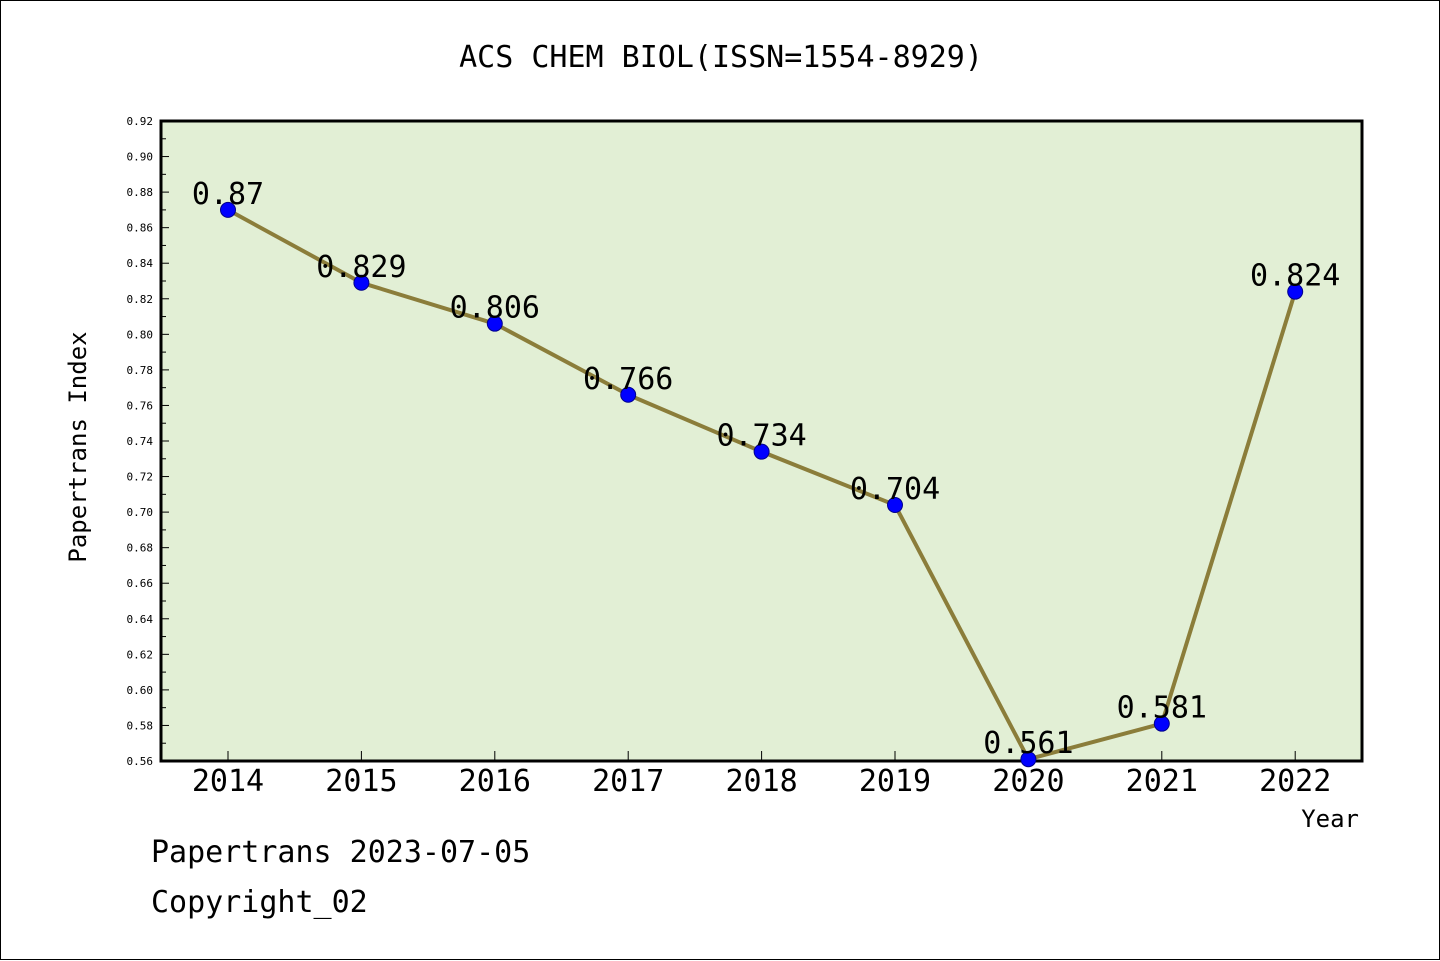 Image resolution: width=1440 pixels, height=961 pixels. Describe the element at coordinates (1295, 276) in the screenshot. I see `data-label: 0.824` at that location.